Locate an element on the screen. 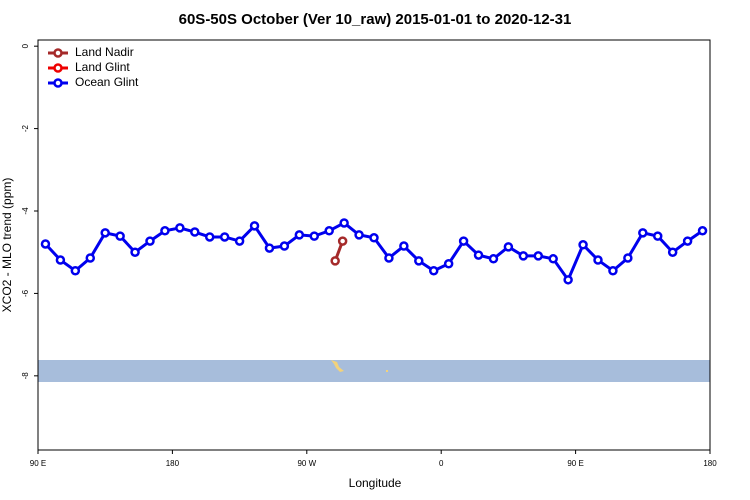  series-line is located at coordinates (374, 252).